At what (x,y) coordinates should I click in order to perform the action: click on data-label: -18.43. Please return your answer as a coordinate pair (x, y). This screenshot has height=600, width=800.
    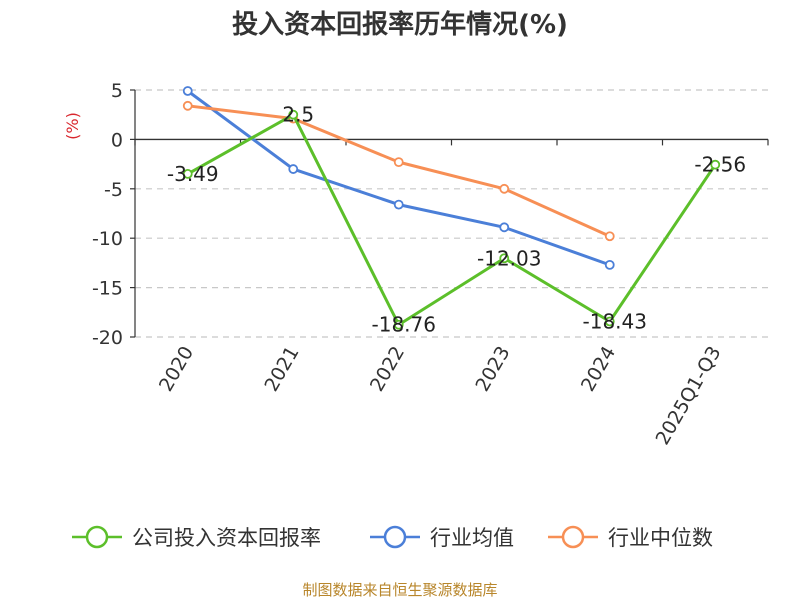
    Looking at the image, I should click on (615, 321).